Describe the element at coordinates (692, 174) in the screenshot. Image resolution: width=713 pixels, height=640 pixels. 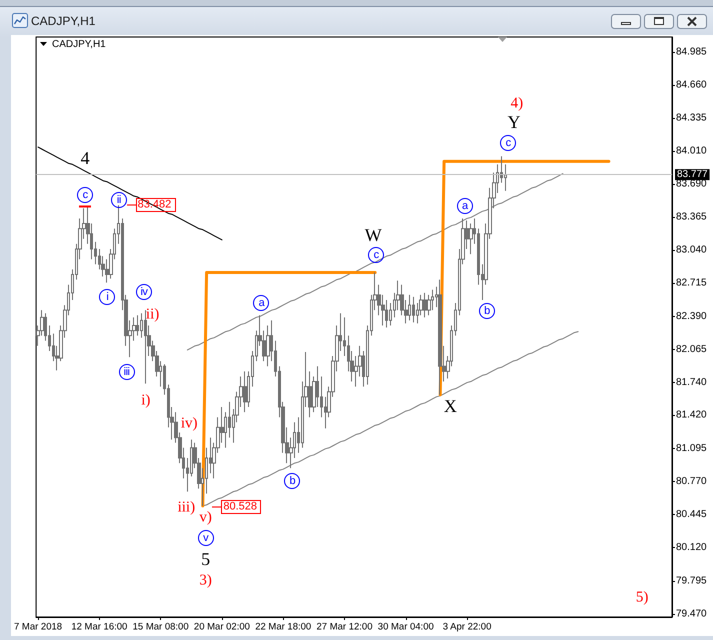
I see `ref-line-label: 83.777` at that location.